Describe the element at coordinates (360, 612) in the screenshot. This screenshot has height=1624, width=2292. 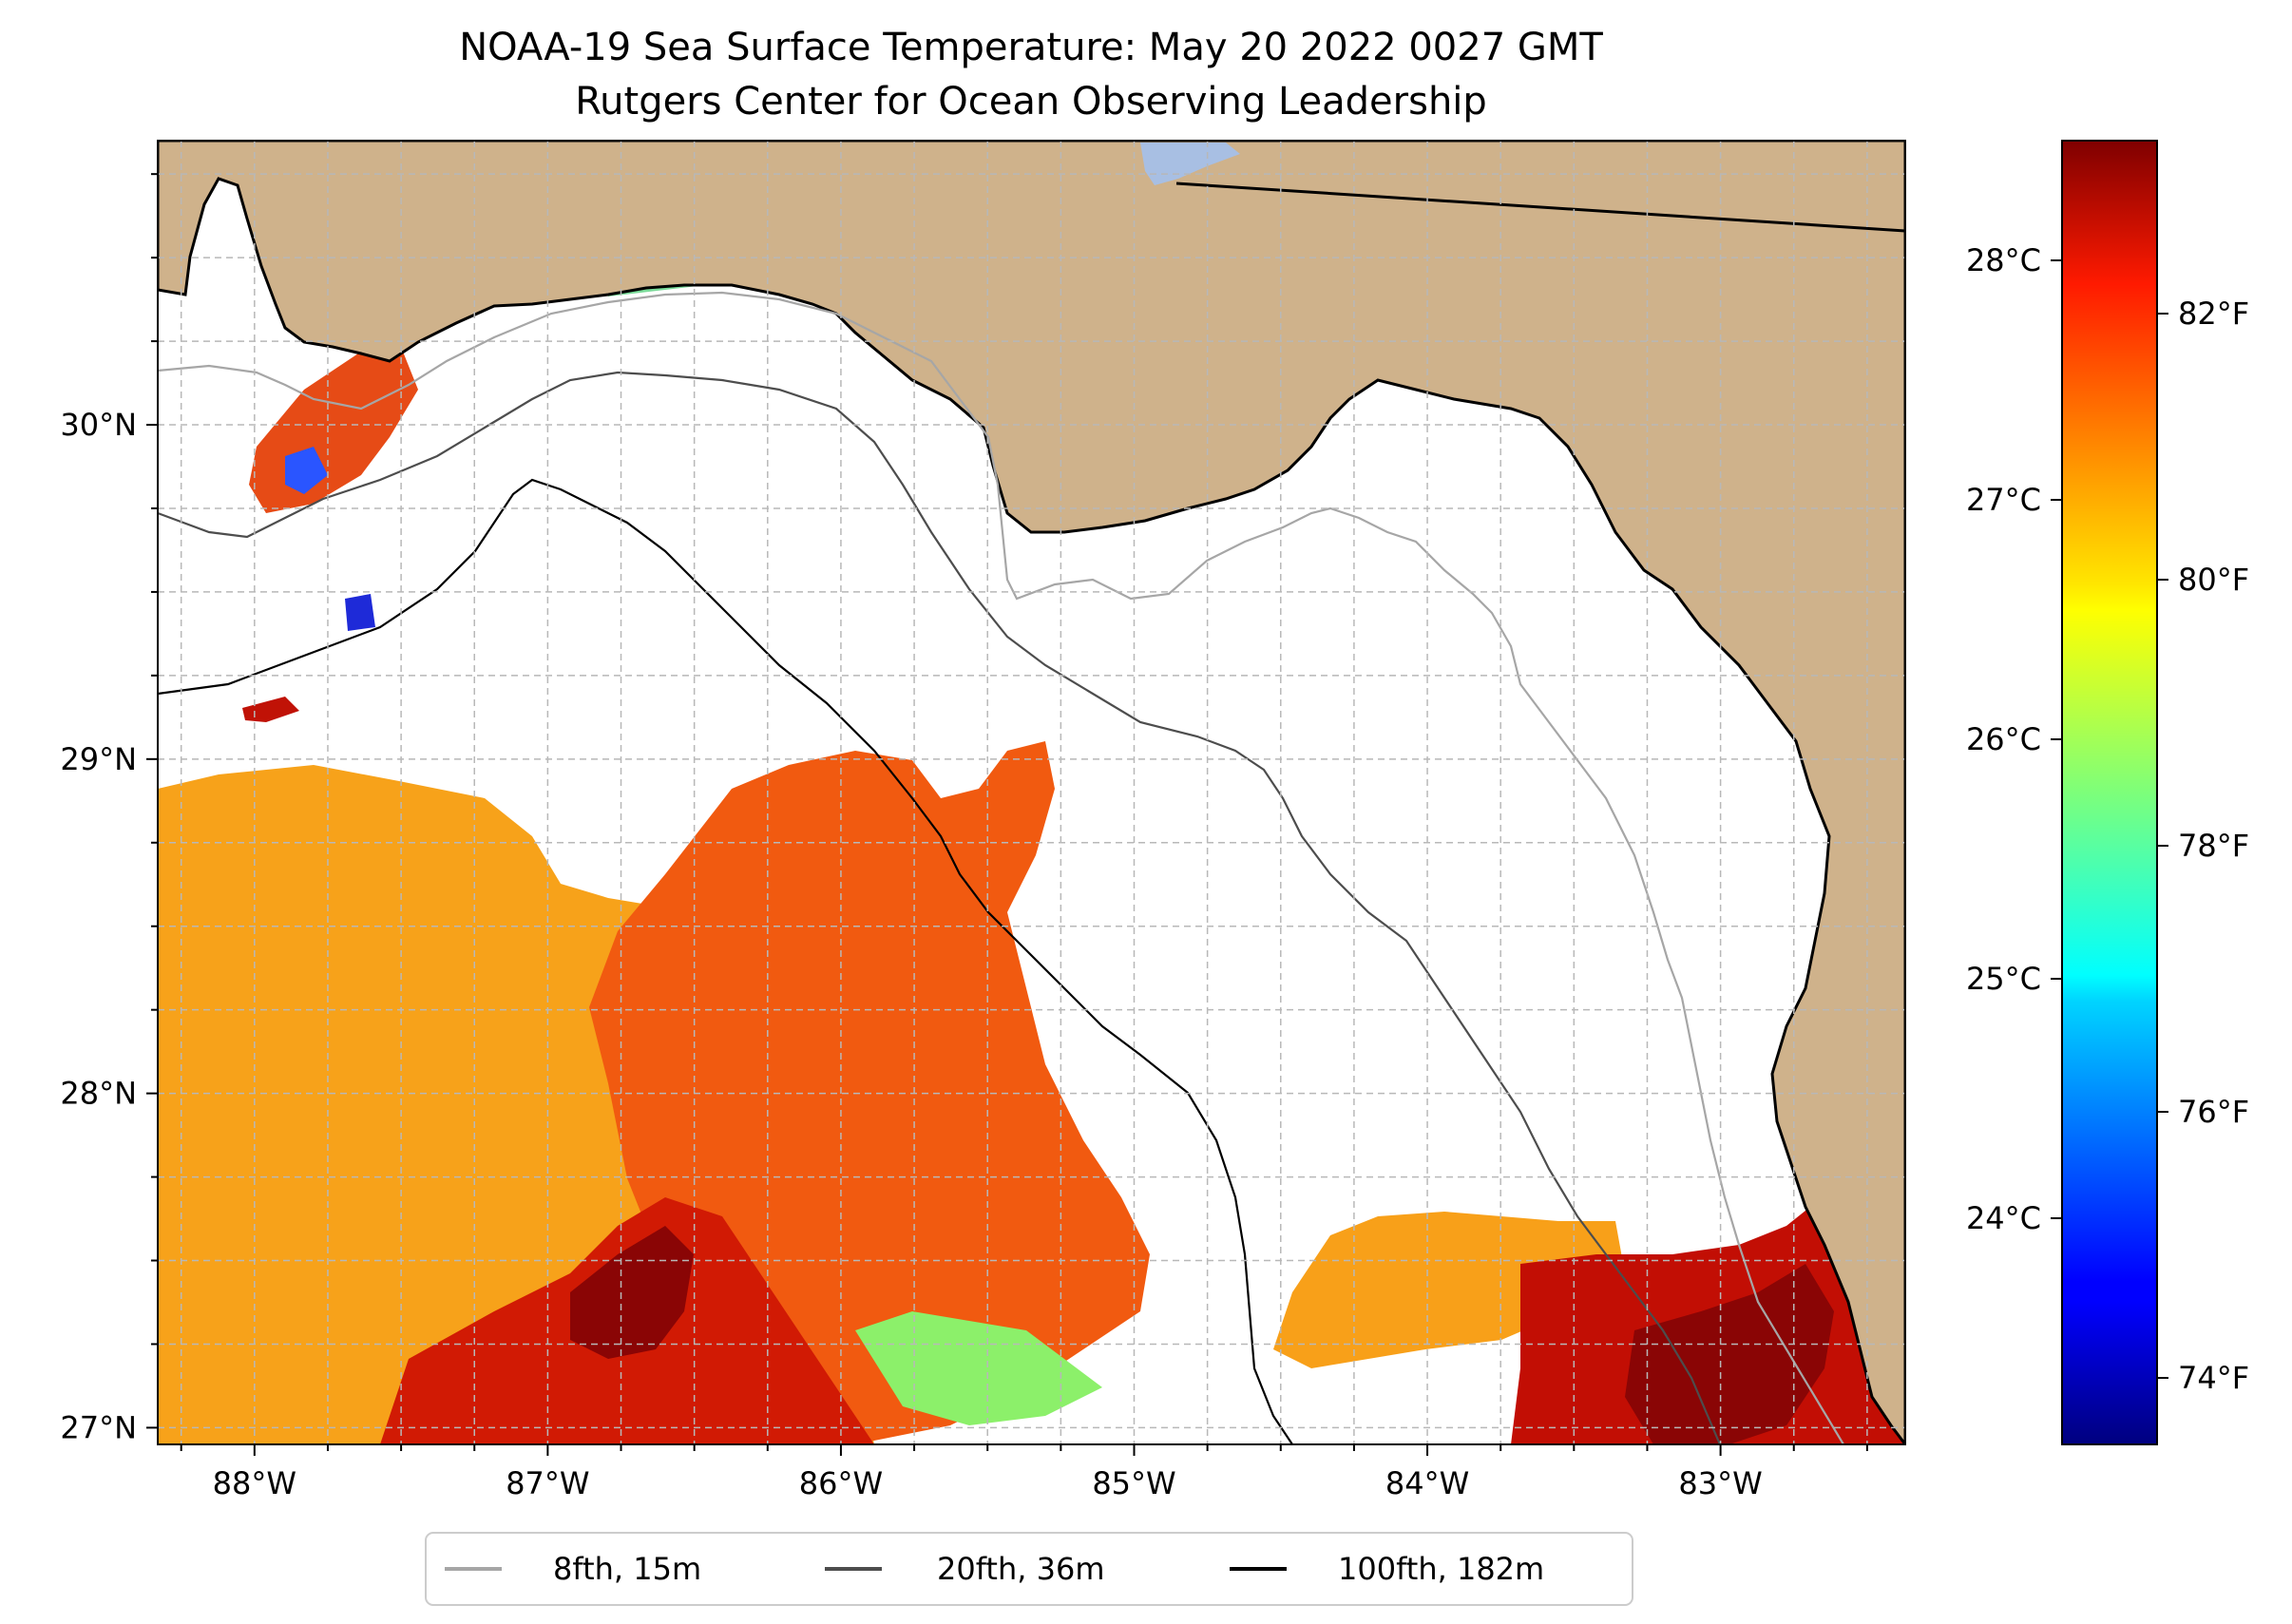
I see `sst-patch-small-b` at that location.